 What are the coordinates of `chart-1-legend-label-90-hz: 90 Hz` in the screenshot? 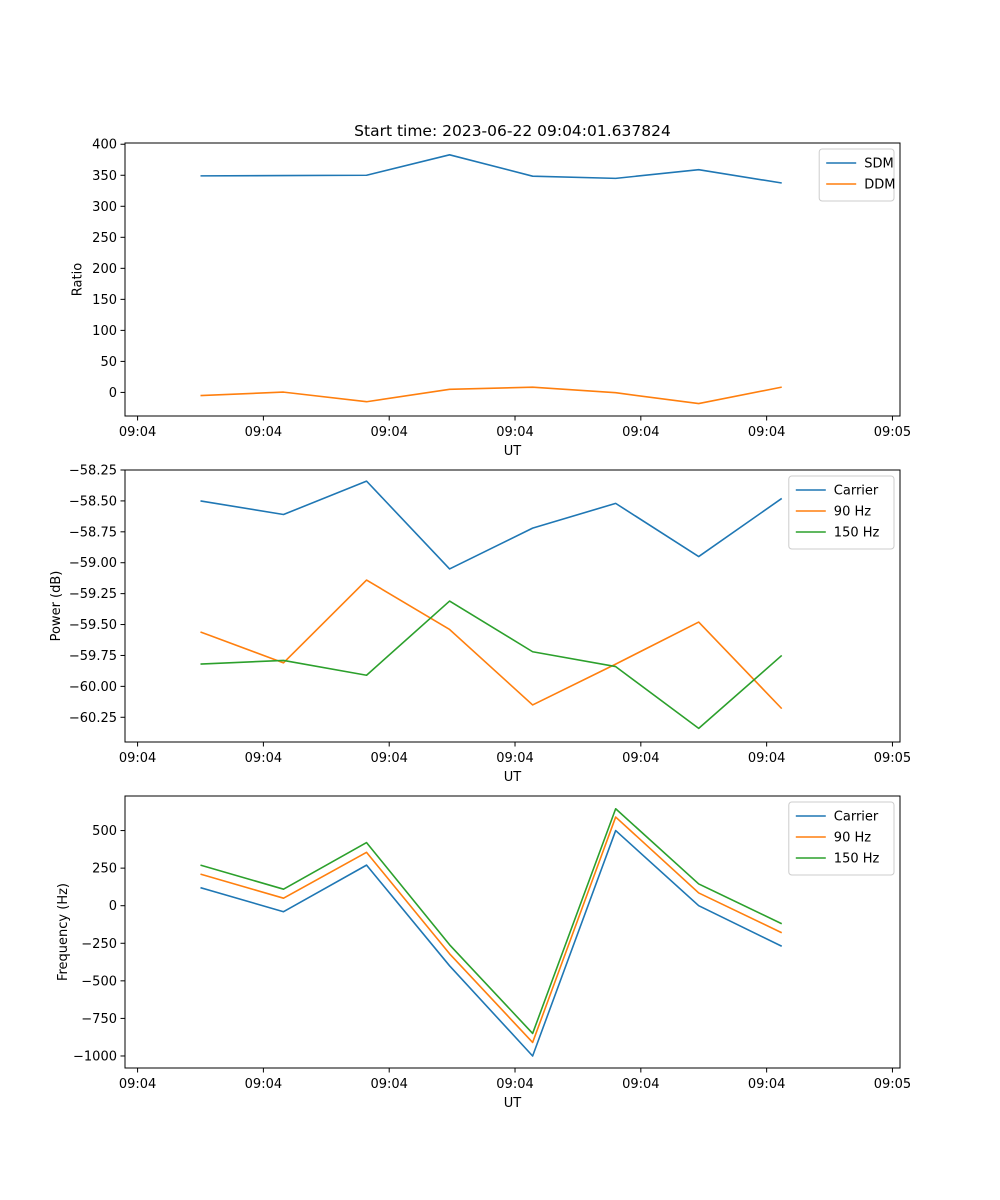 It's located at (852, 512).